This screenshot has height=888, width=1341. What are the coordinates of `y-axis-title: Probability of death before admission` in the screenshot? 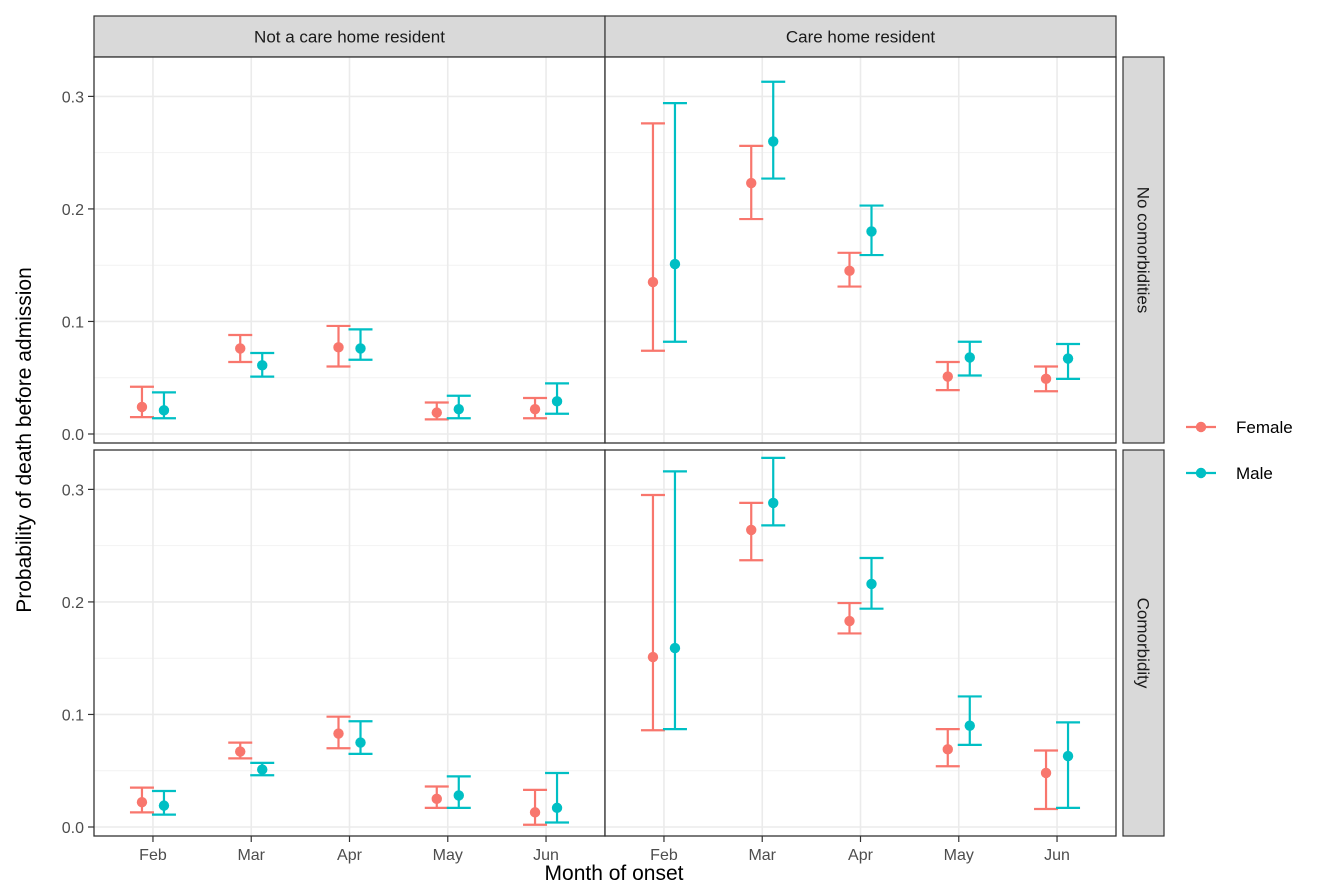 It's located at (24, 440).